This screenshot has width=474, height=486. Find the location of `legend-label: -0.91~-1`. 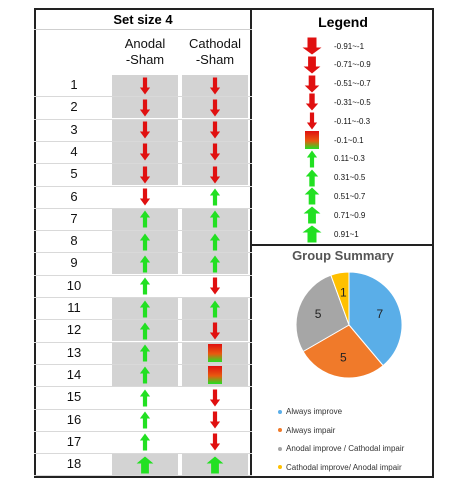

legend-label: -0.91~-1 is located at coordinates (349, 46).